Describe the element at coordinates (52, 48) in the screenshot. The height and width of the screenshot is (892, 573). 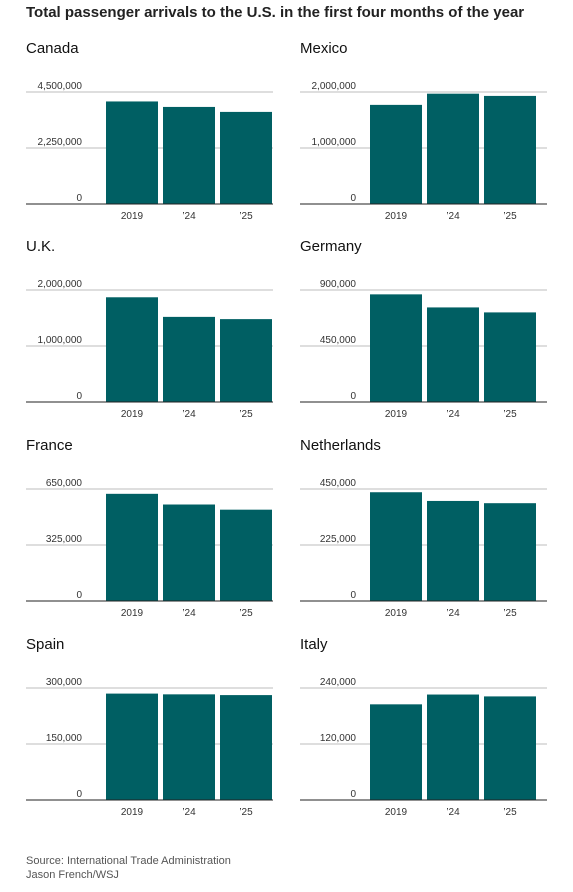
I see `chart-title: Canada` at that location.